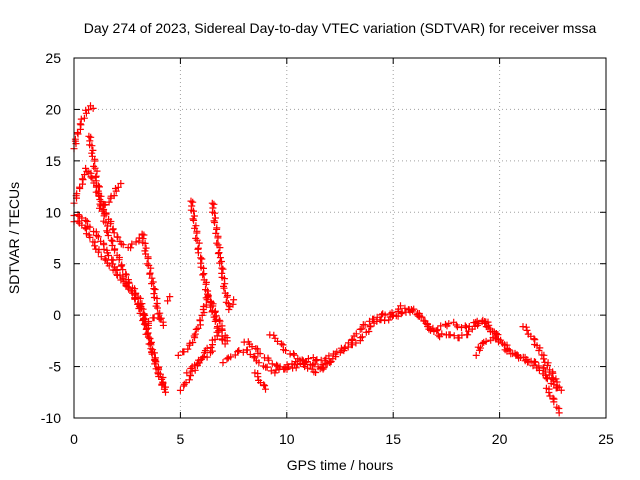  I want to click on y-tick-label: 5, so click(57, 264).